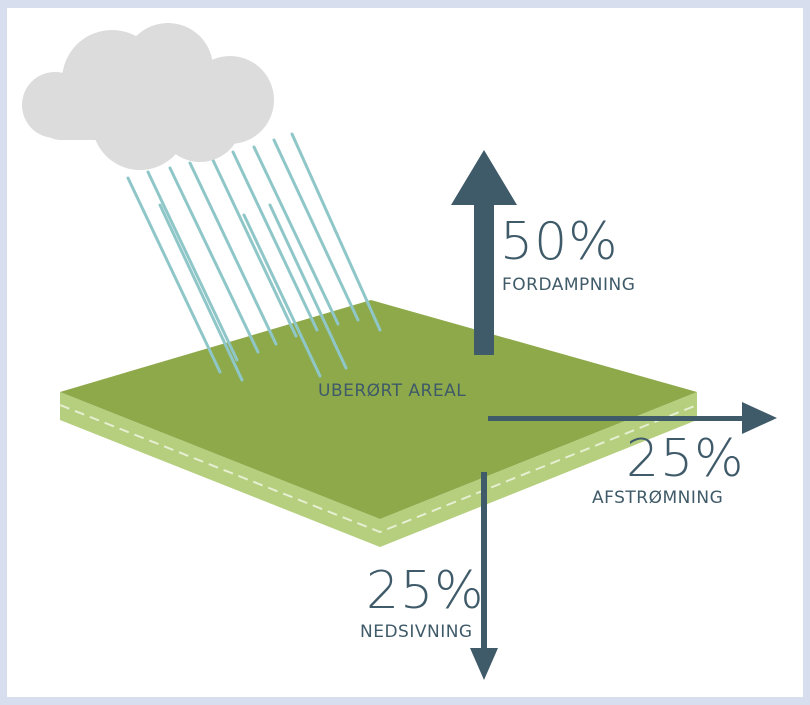  Describe the element at coordinates (632, 418) in the screenshot. I see `arrow-right-icon` at that location.